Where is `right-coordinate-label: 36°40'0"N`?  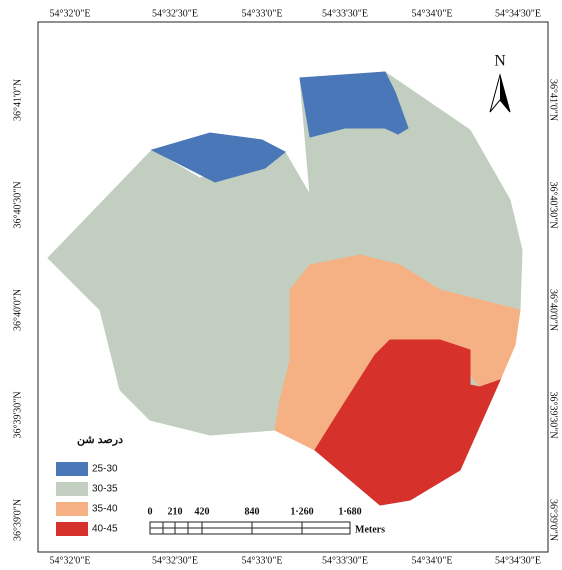
right-coordinate-label: 36°40'0"N is located at coordinates (553, 310).